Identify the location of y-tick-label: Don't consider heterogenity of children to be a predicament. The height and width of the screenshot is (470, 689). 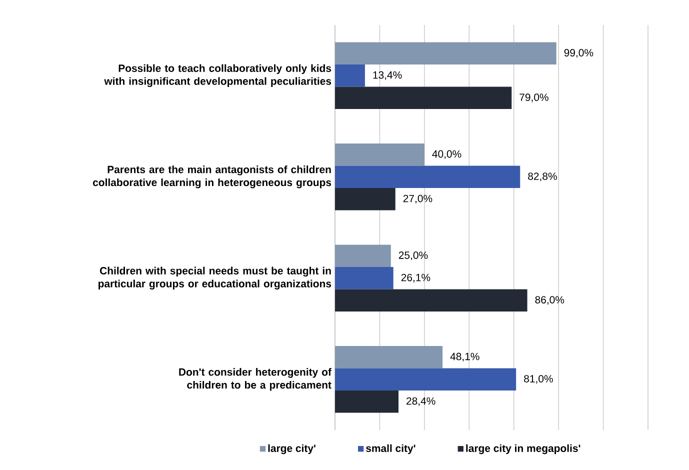
(255, 379).